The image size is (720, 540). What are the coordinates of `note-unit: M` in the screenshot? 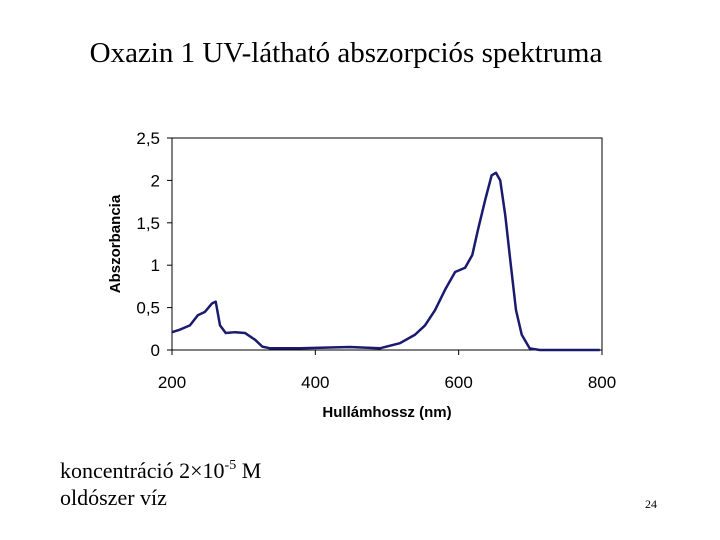 It's located at (248, 470).